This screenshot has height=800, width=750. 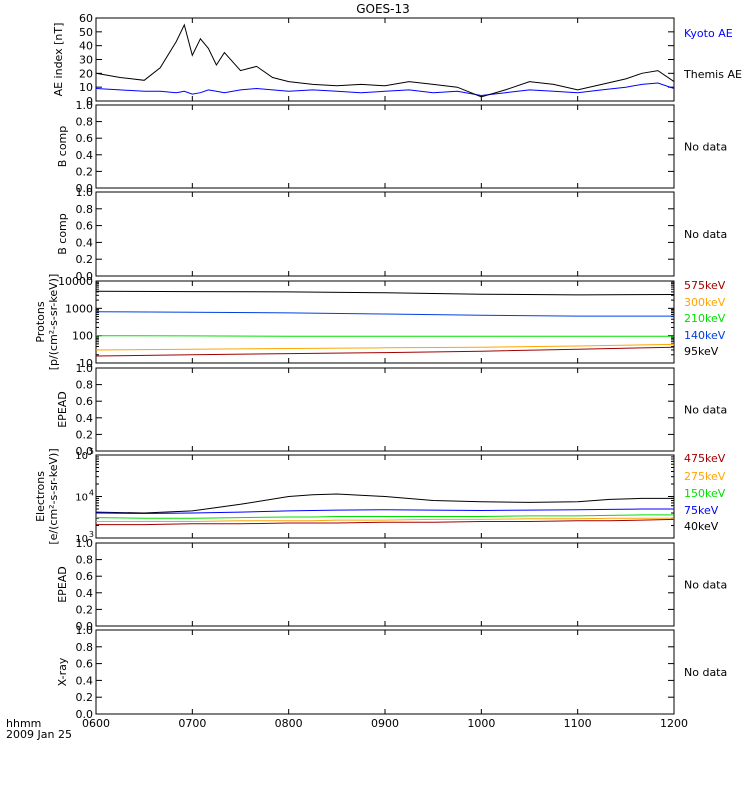 What do you see at coordinates (23, 723) in the screenshot?
I see `hhmm-label: hhmm` at bounding box center [23, 723].